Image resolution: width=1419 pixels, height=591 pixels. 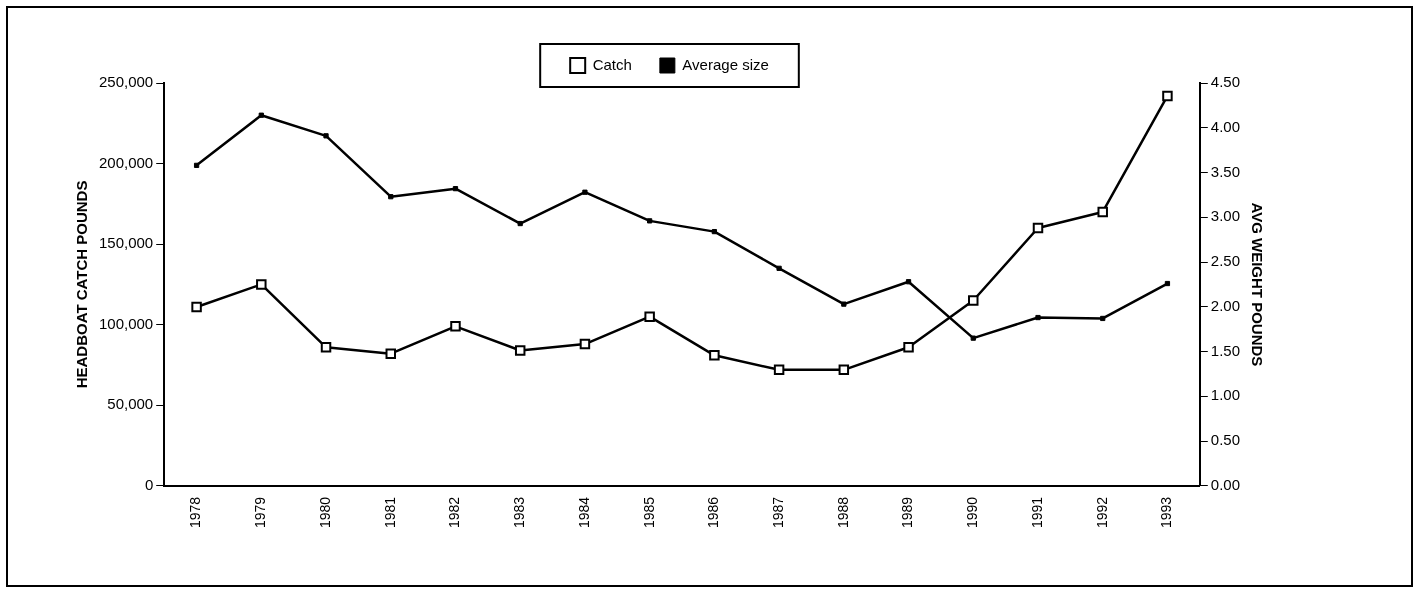 What do you see at coordinates (1225, 484) in the screenshot?
I see `y2-tick-label: 0.00` at bounding box center [1225, 484].